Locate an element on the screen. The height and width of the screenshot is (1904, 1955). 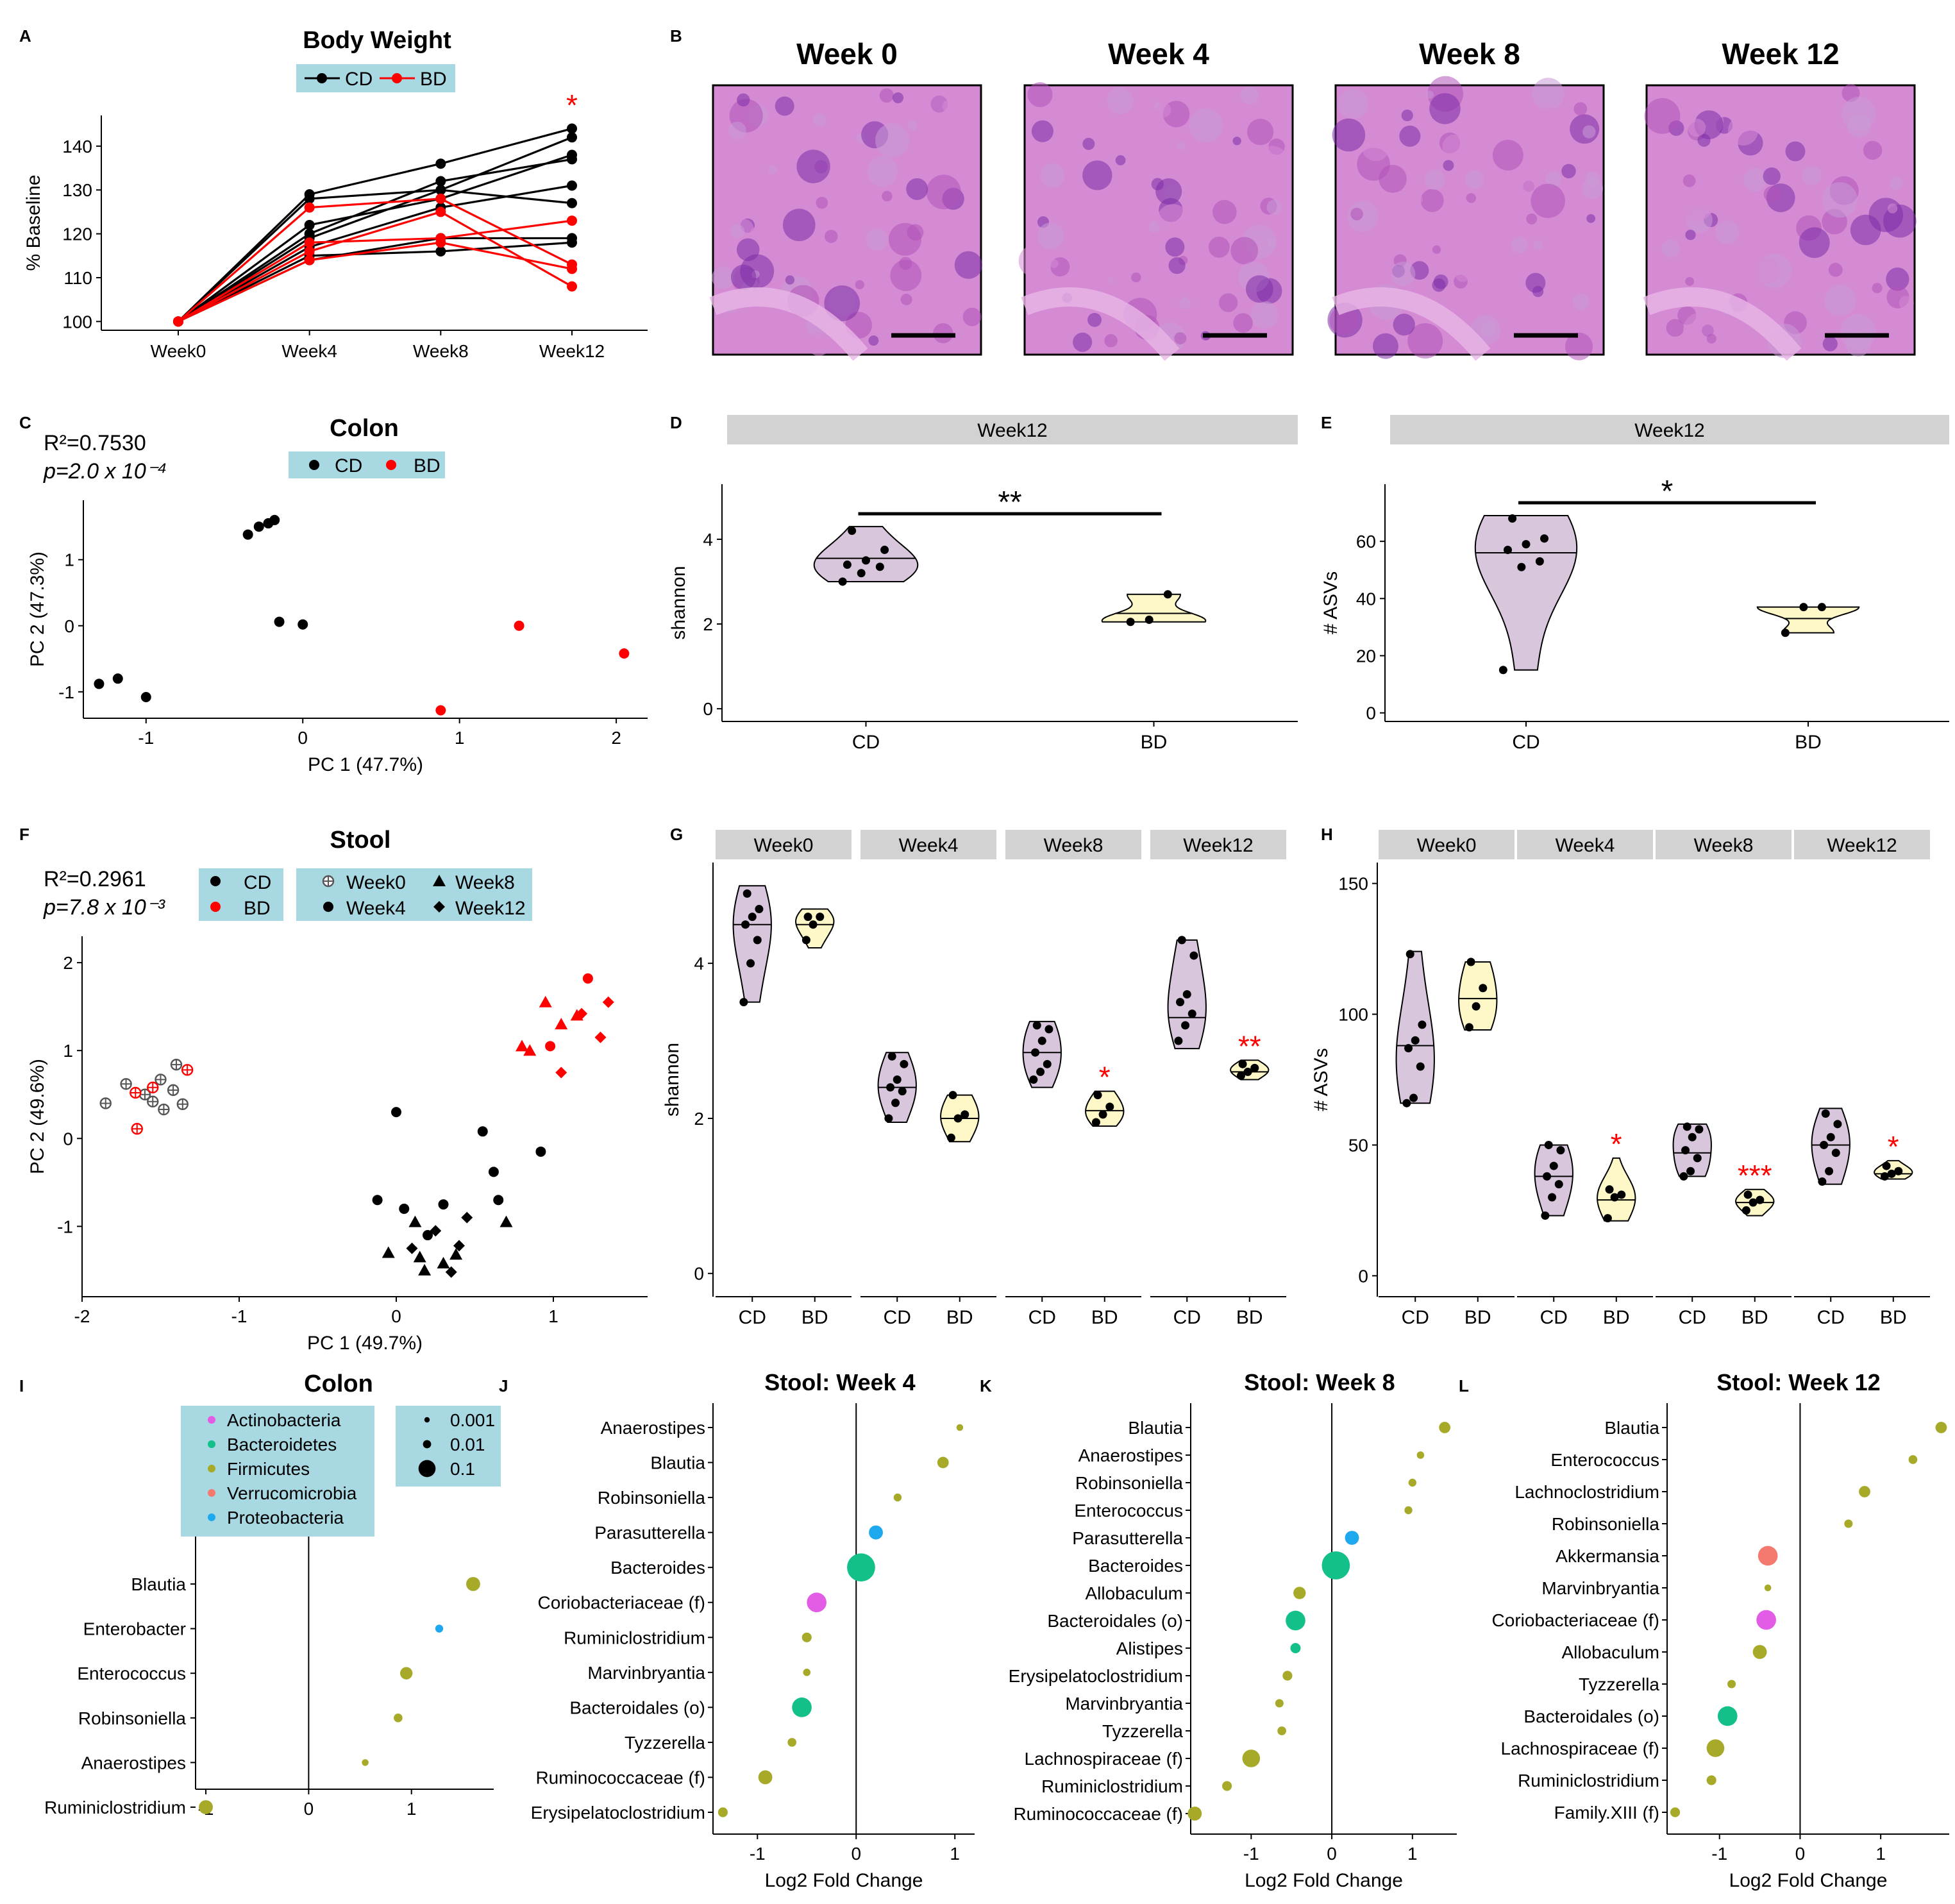
x-tick-label: 1 is located at coordinates (955, 1854).